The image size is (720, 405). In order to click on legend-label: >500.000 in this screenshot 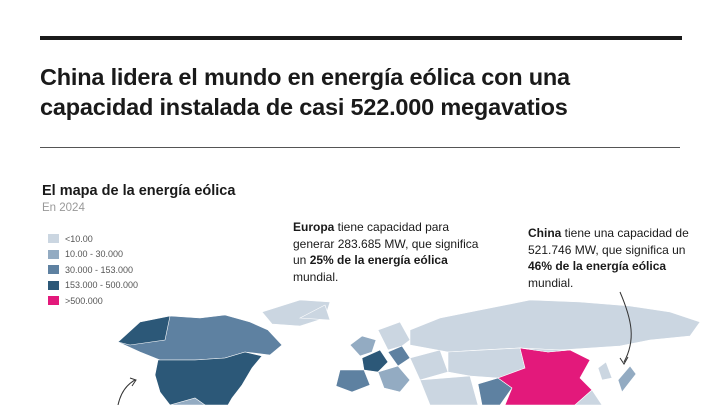, I will do `click(84, 300)`.